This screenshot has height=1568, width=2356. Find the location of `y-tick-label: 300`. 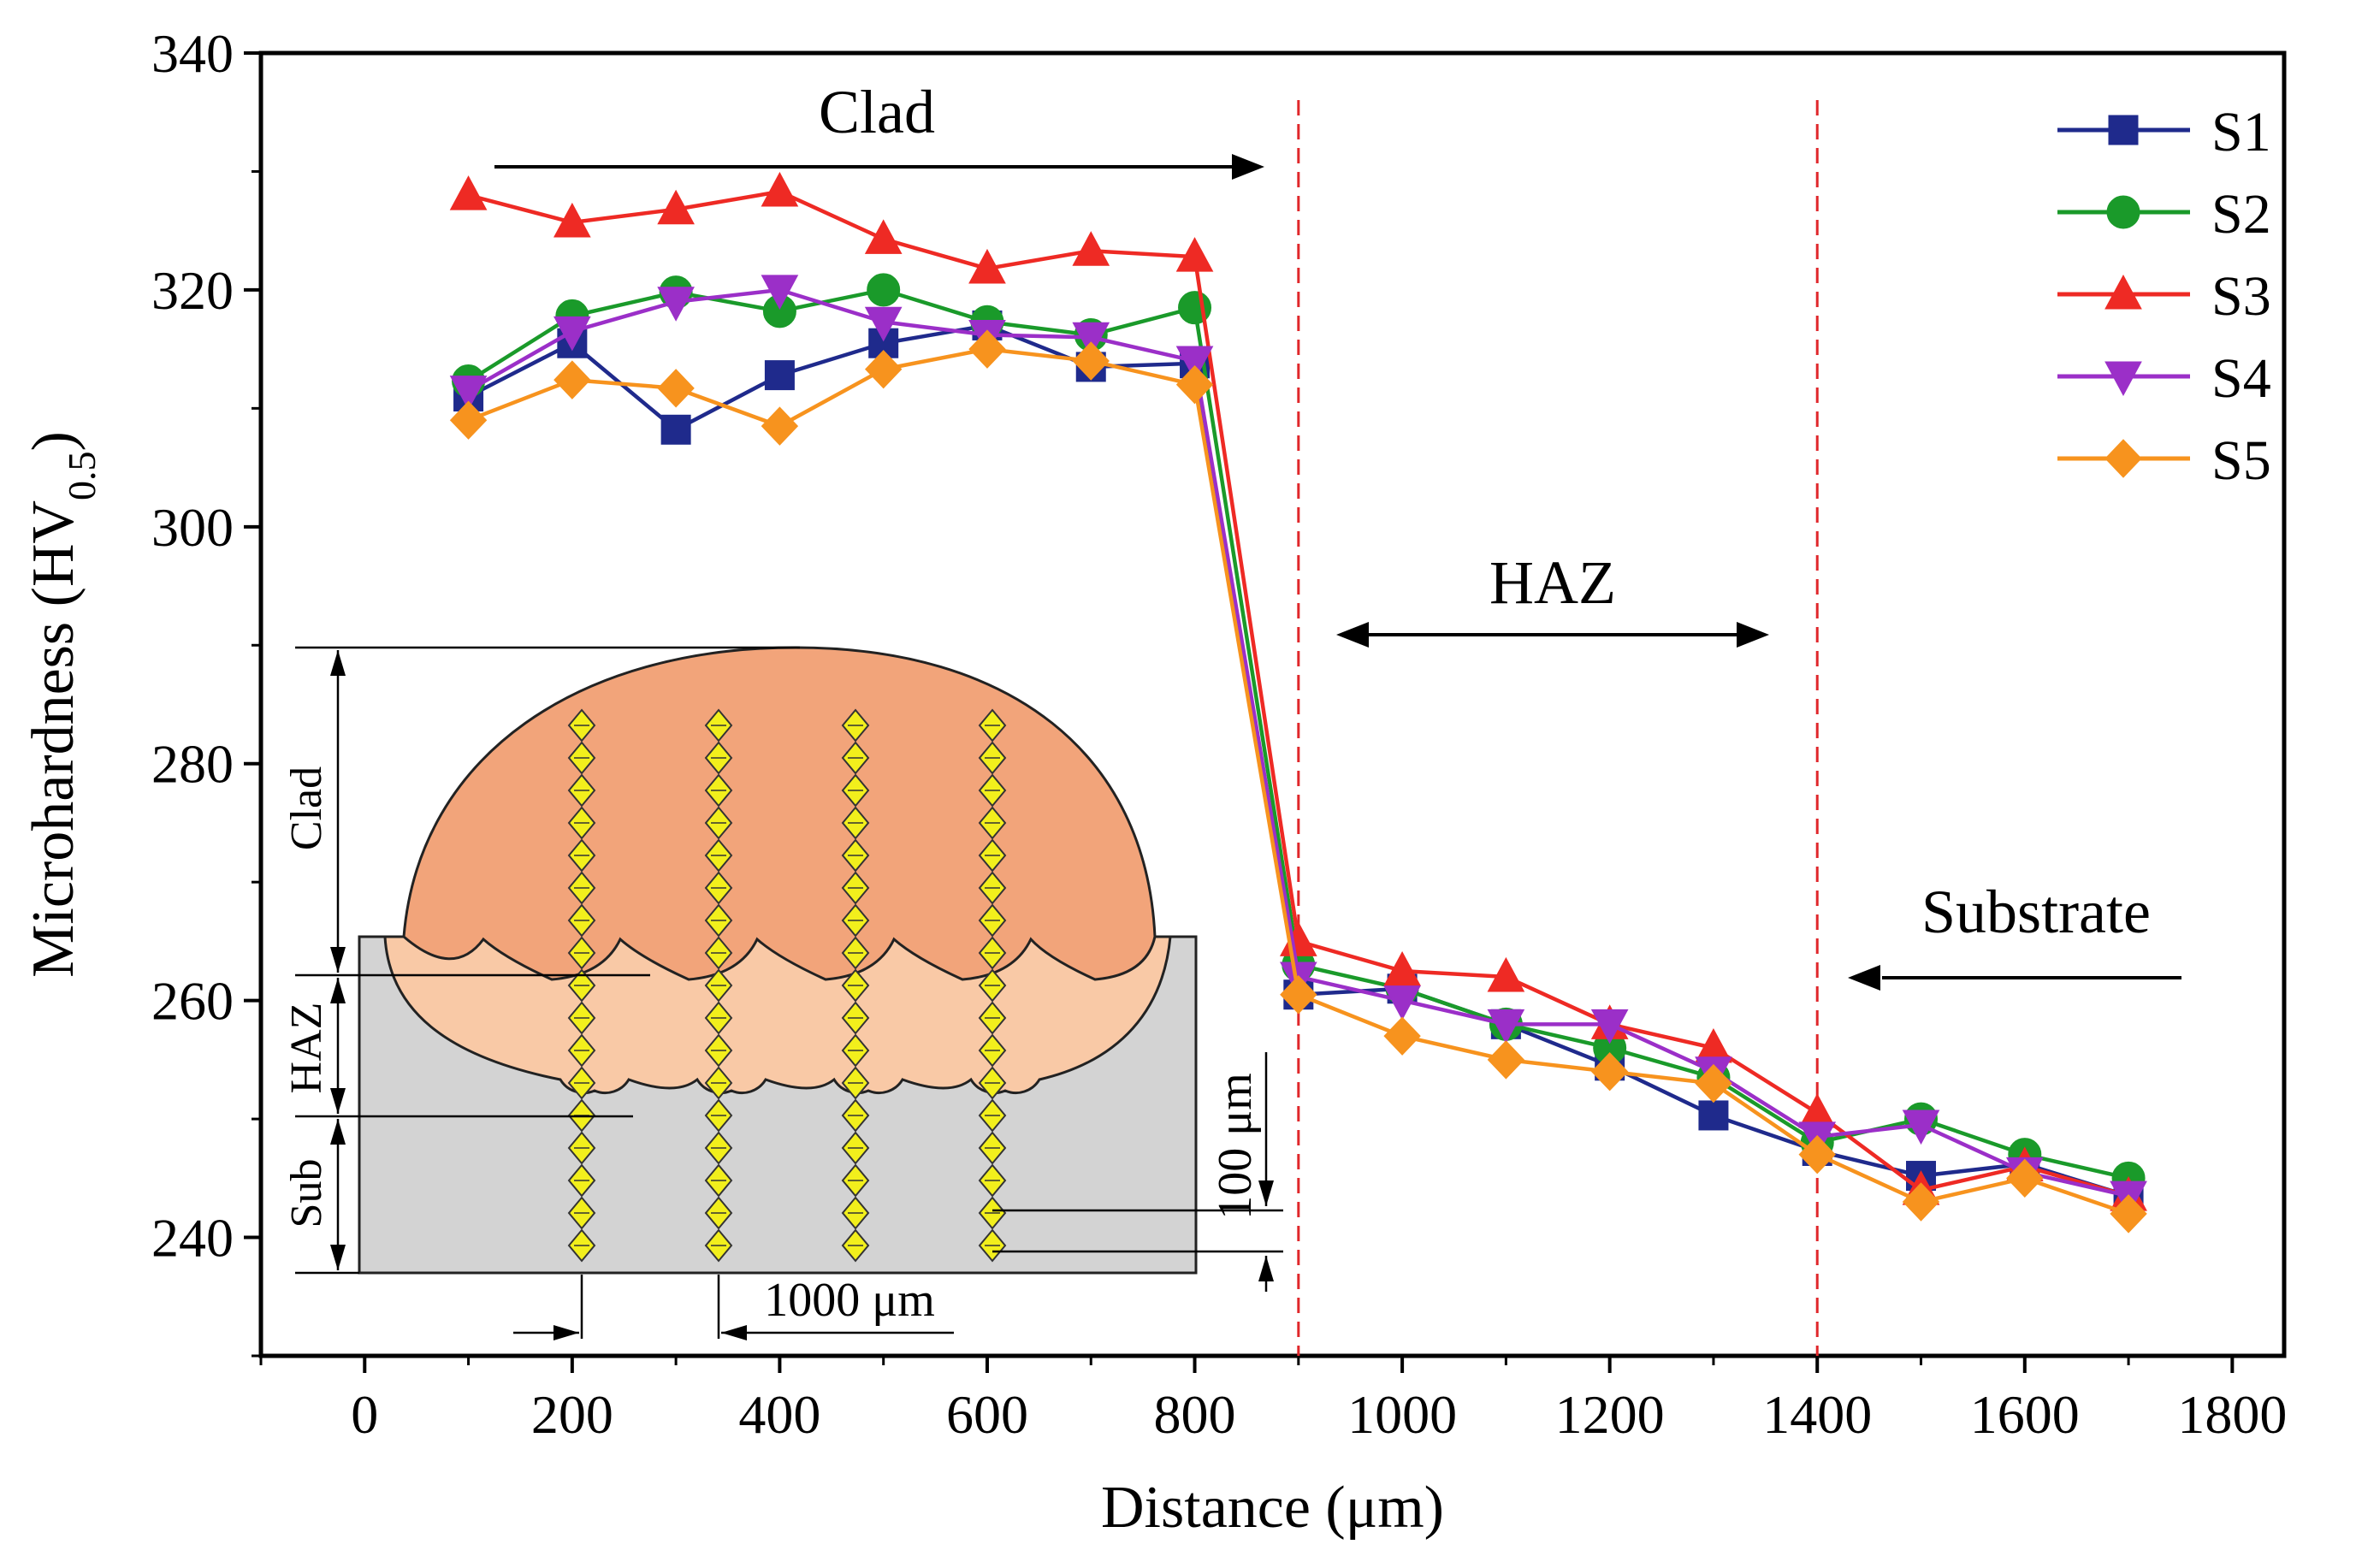

y-tick-label: 300 is located at coordinates (192, 527).